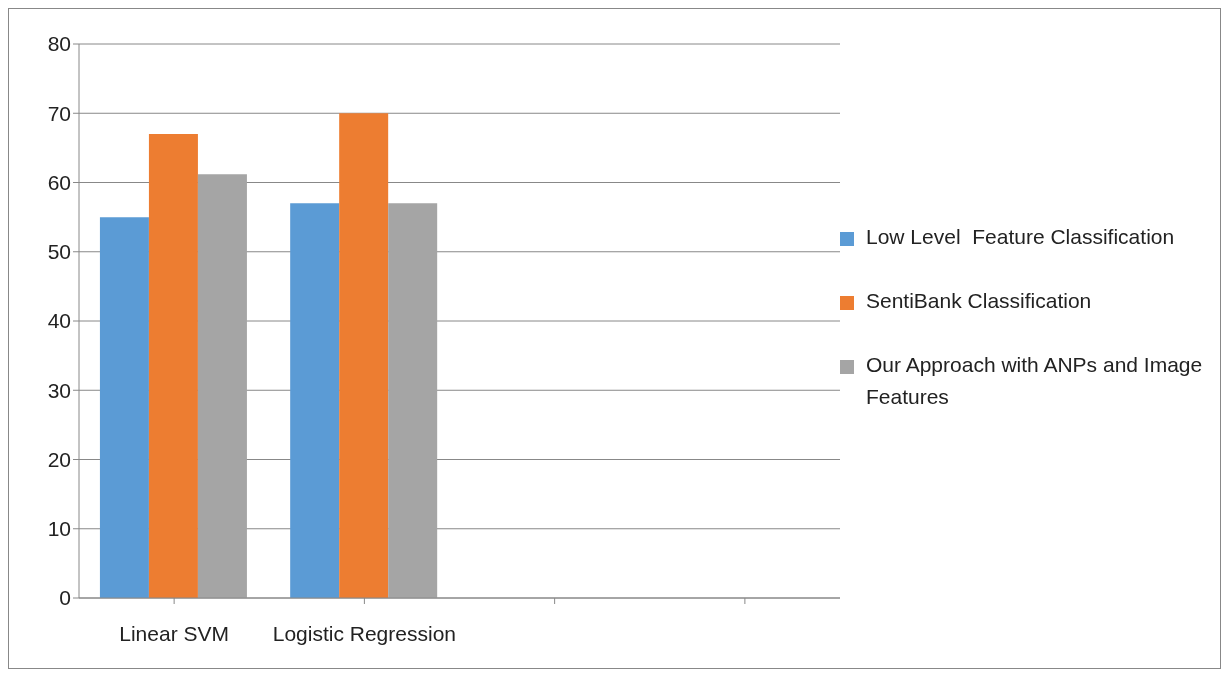 Image resolution: width=1229 pixels, height=677 pixels. What do you see at coordinates (59, 182) in the screenshot?
I see `y-tick-label: 60` at bounding box center [59, 182].